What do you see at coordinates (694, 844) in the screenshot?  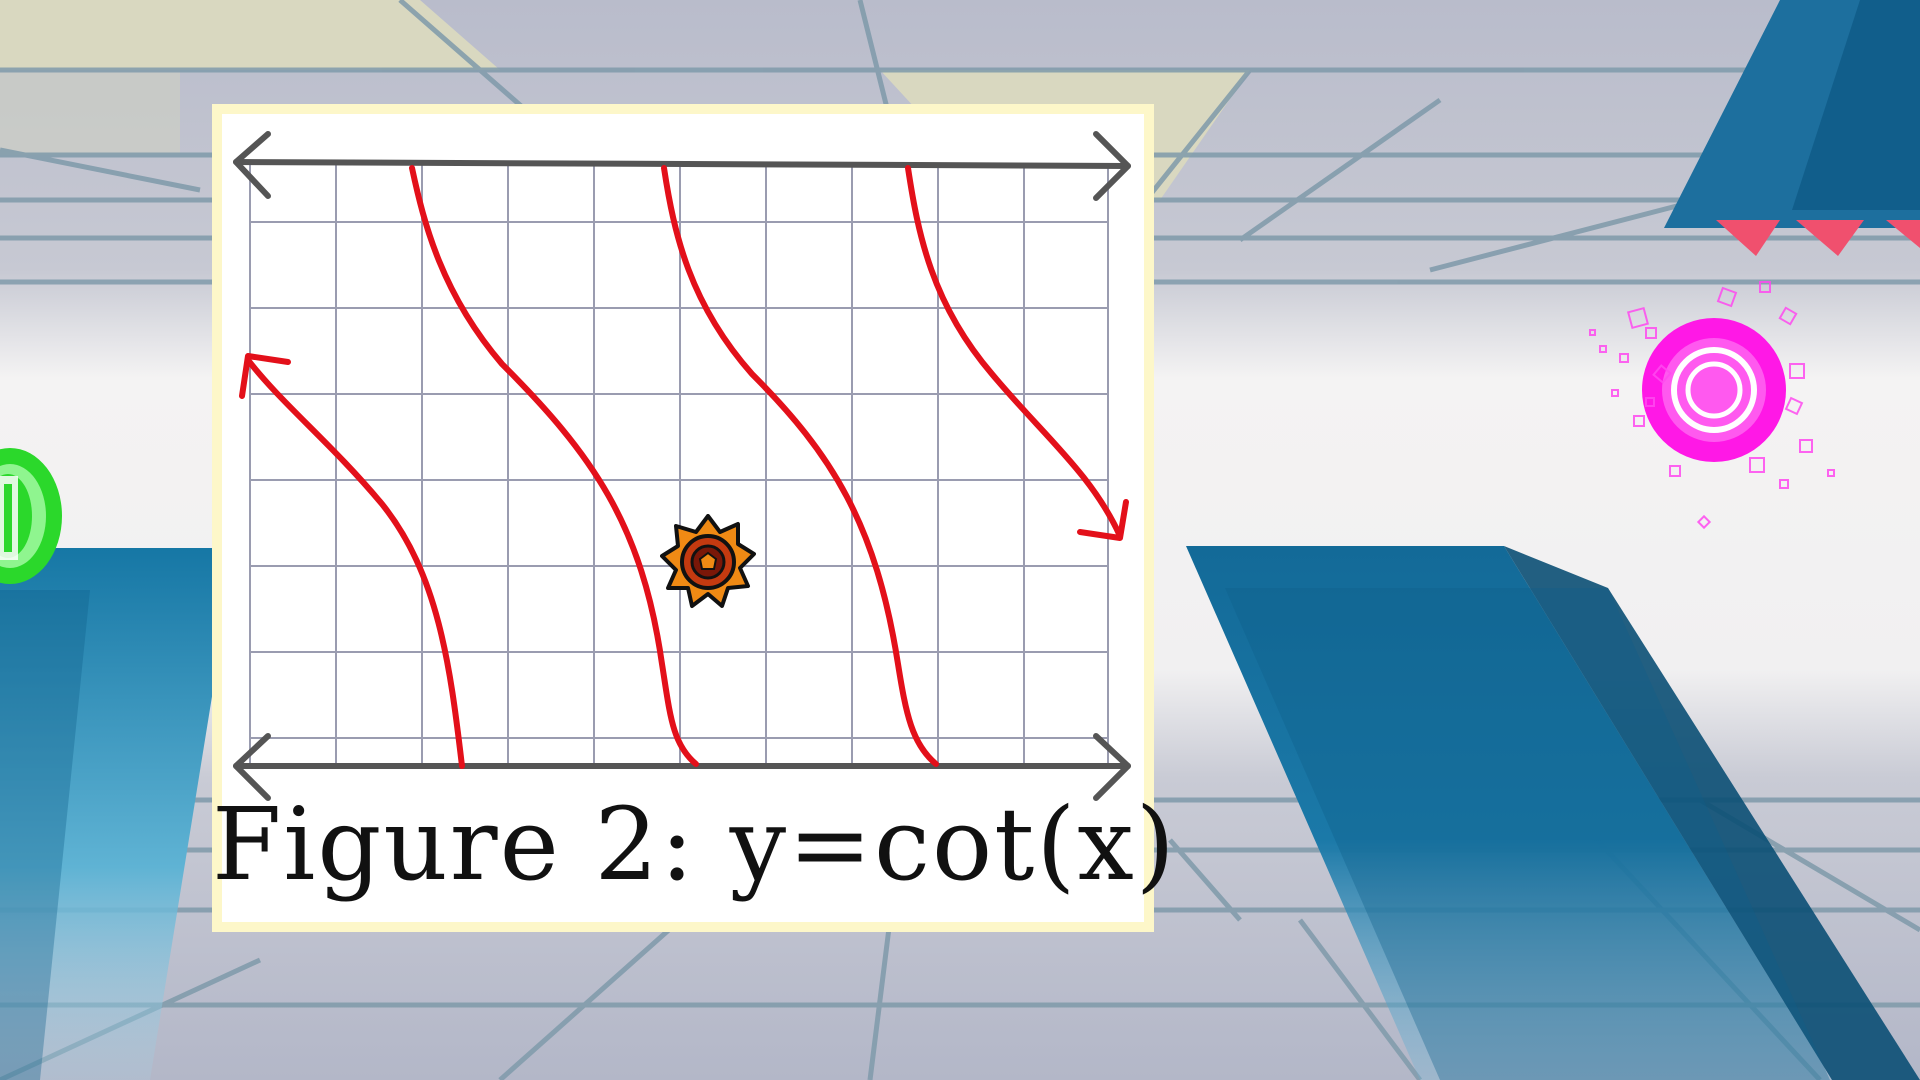 I see `figure-caption: Figure 2: y=cot(x)` at bounding box center [694, 844].